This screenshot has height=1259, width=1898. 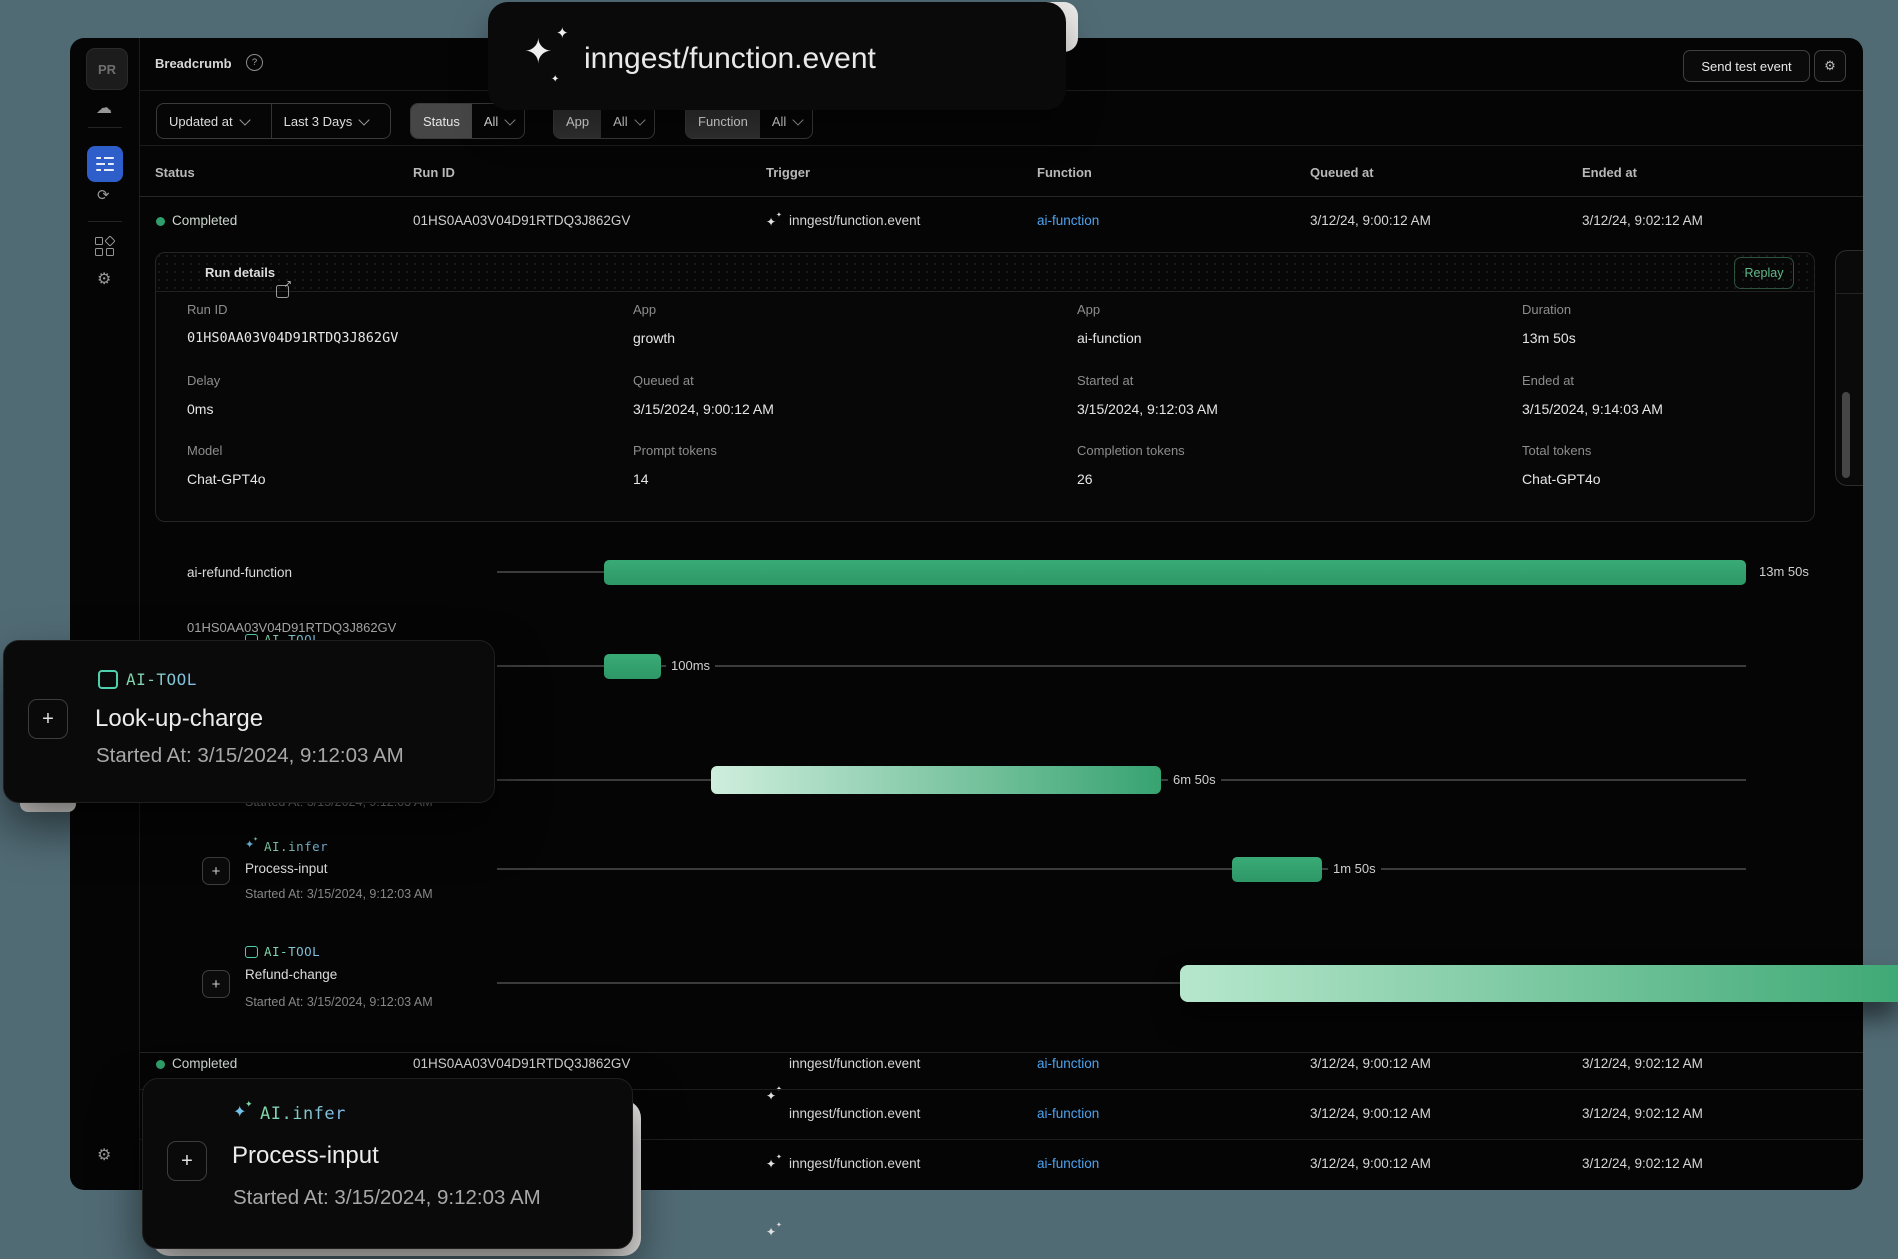 I want to click on help-icon: ?, so click(x=254, y=62).